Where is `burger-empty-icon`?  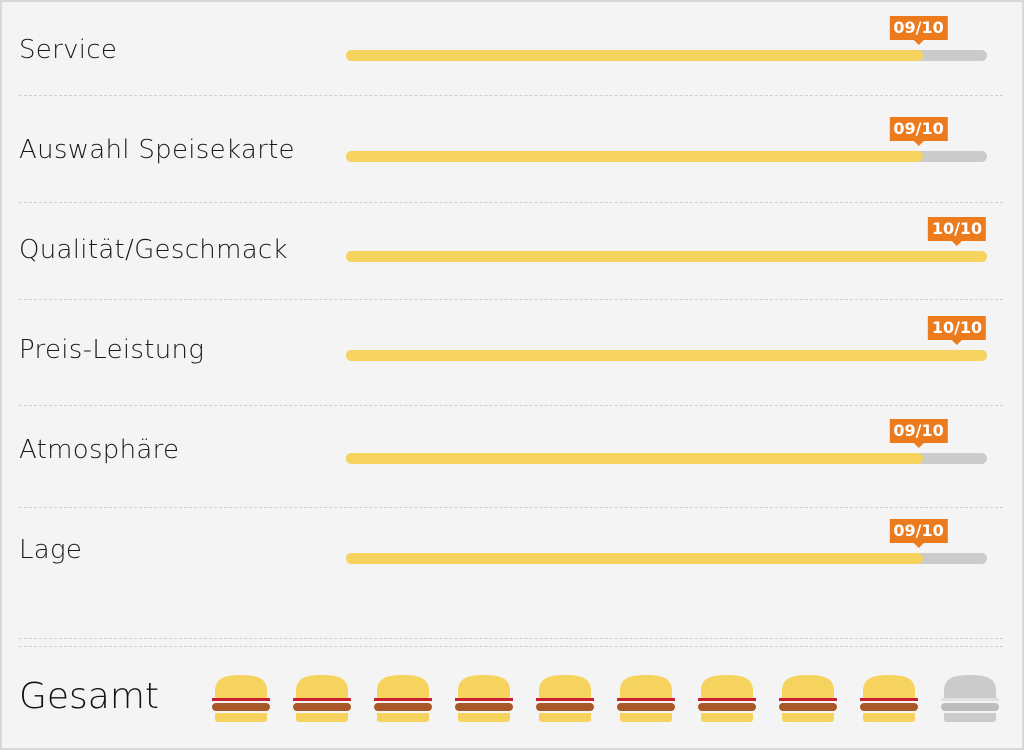
burger-empty-icon is located at coordinates (970, 698).